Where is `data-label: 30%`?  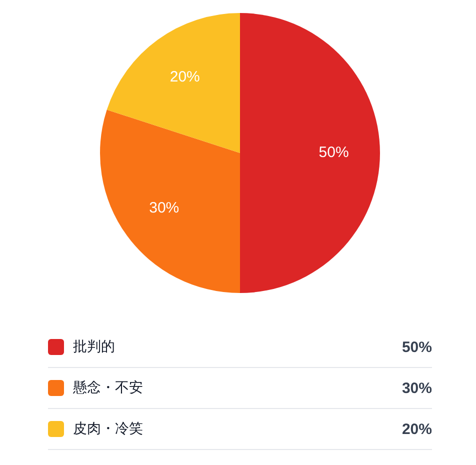 data-label: 30% is located at coordinates (164, 207).